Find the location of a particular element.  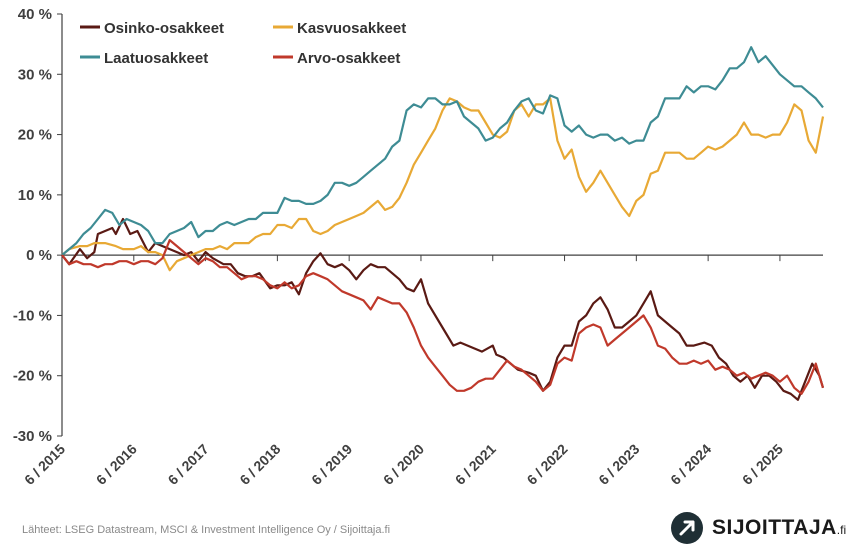

x-tick-label: 6 / 2021 is located at coordinates (475, 464).